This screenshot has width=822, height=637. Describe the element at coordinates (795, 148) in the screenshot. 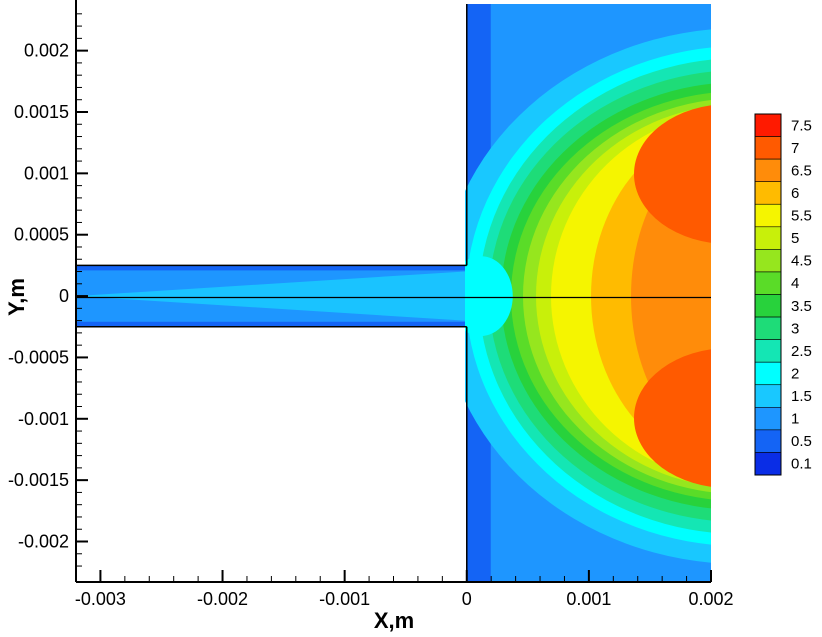

I see `legend-label: 7` at that location.